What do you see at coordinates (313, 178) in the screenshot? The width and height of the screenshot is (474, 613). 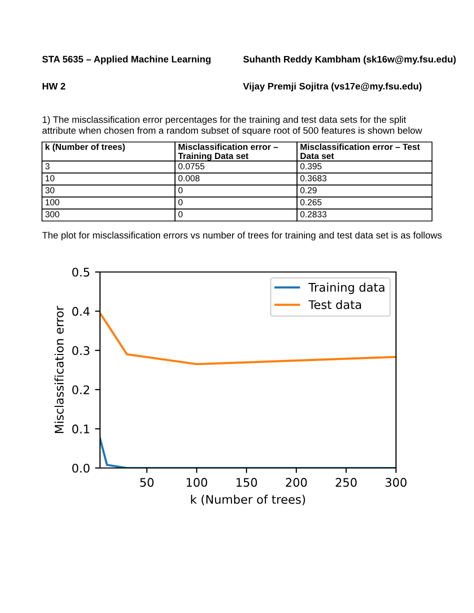 I see `text: 0.3683` at bounding box center [313, 178].